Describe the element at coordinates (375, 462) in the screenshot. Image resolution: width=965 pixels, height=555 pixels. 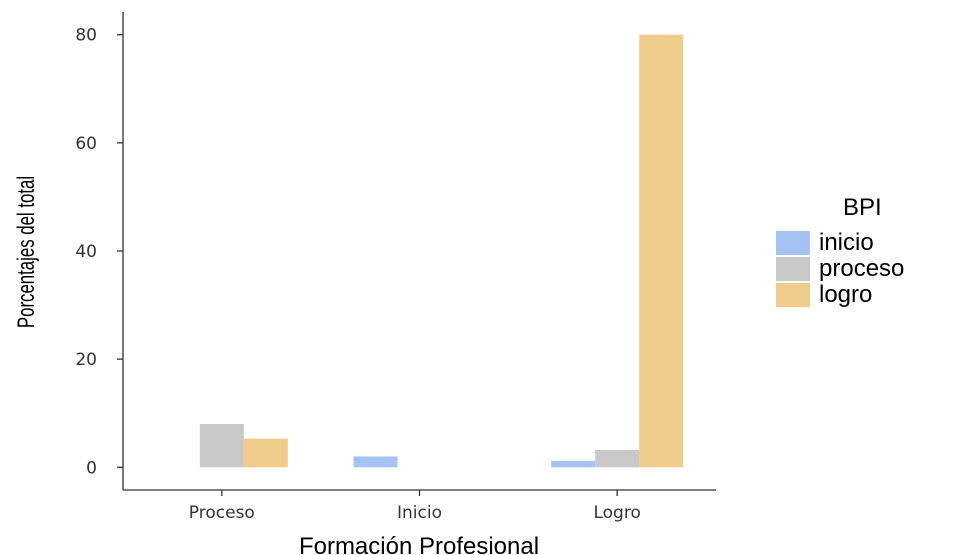
I see `bar-inicio-inicio` at that location.